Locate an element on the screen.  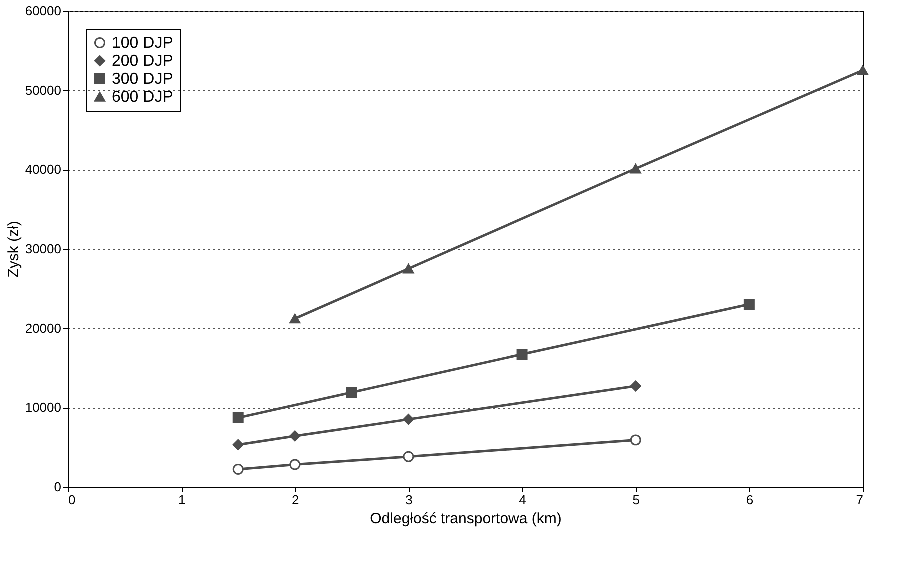
x-axis-title: Odległość transportowa (km) is located at coordinates (466, 519).